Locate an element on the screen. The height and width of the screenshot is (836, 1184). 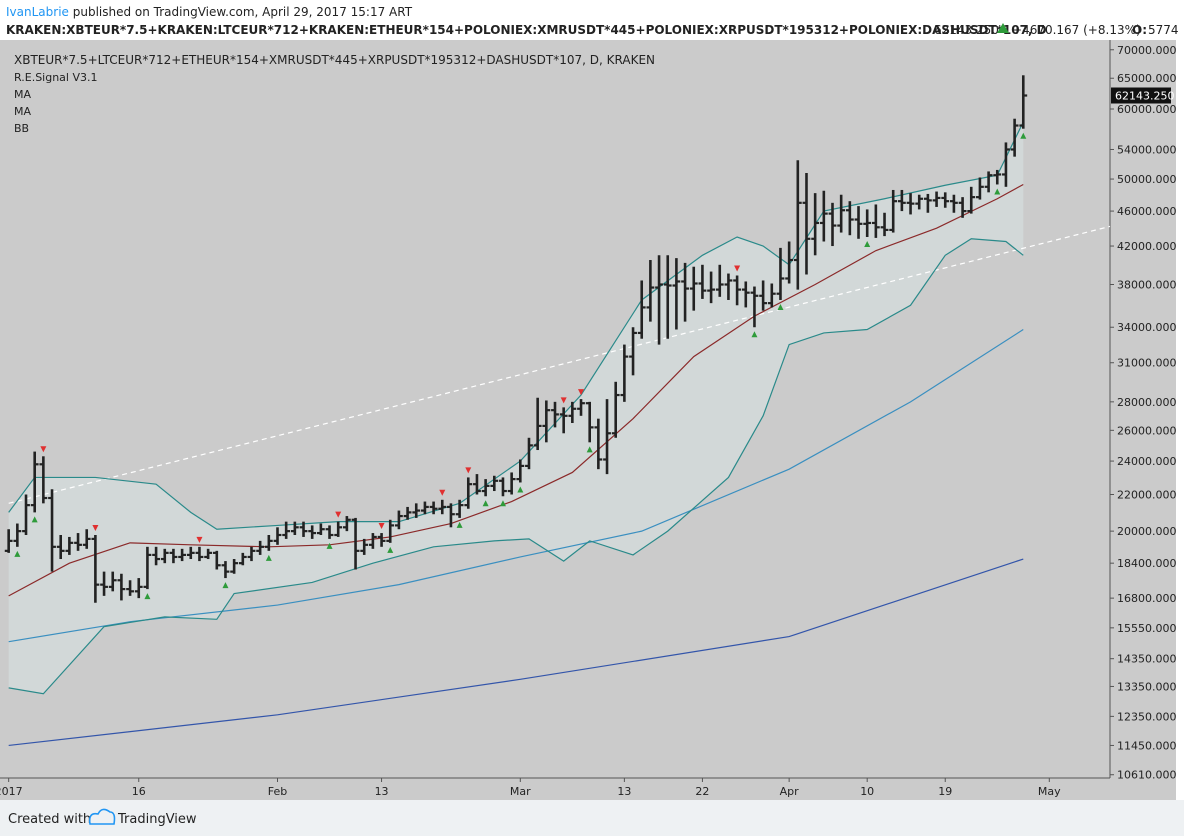
y-tick-label: 46000.000 is located at coordinates (1147, 211).